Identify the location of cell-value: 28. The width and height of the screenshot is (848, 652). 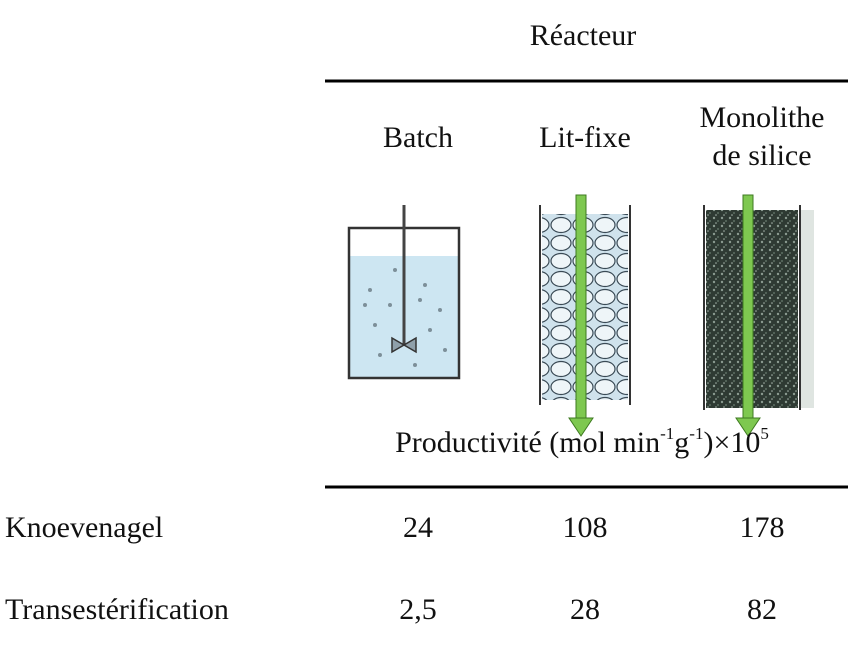
(585, 609).